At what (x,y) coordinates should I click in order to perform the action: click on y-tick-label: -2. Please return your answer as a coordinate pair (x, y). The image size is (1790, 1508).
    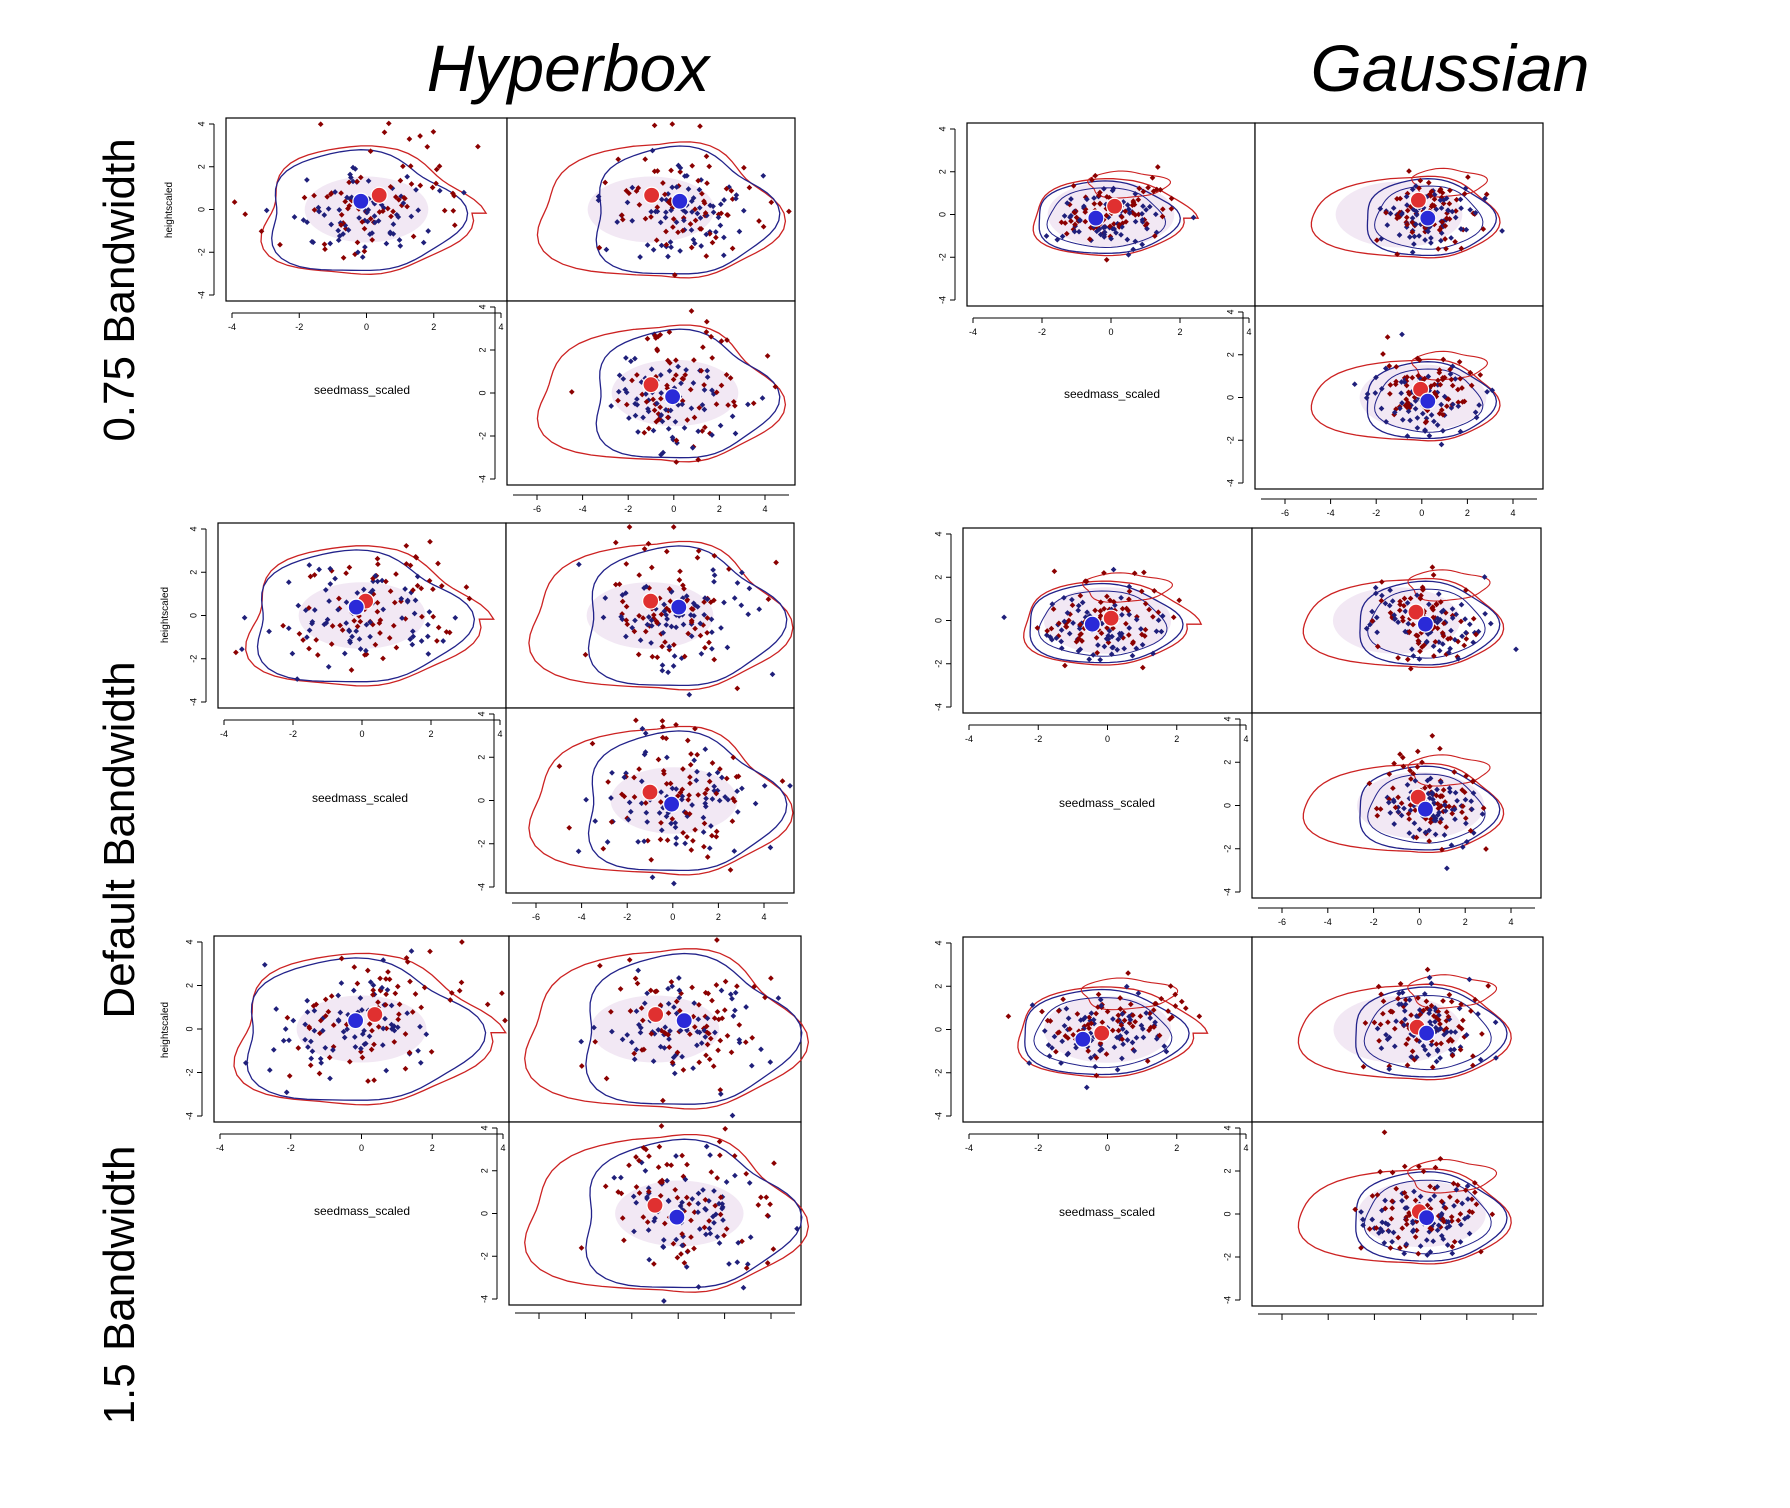
    Looking at the image, I should click on (1227, 849).